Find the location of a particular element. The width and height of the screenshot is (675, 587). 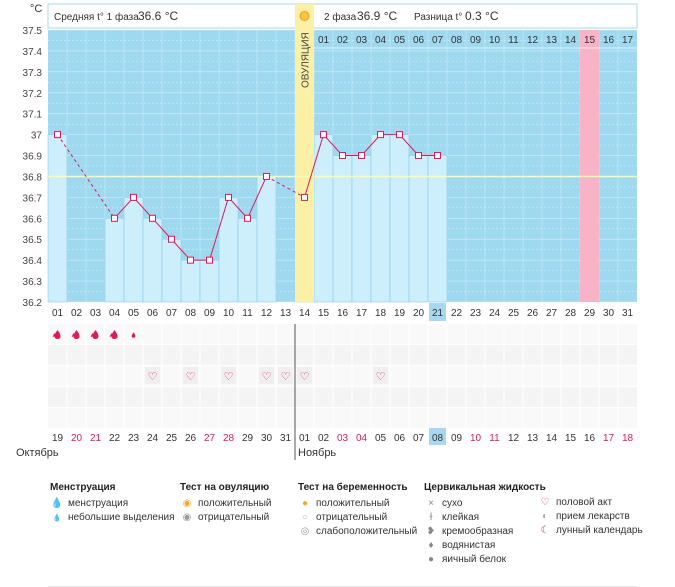

legend-ovulation-test-item: положительный is located at coordinates (235, 503).